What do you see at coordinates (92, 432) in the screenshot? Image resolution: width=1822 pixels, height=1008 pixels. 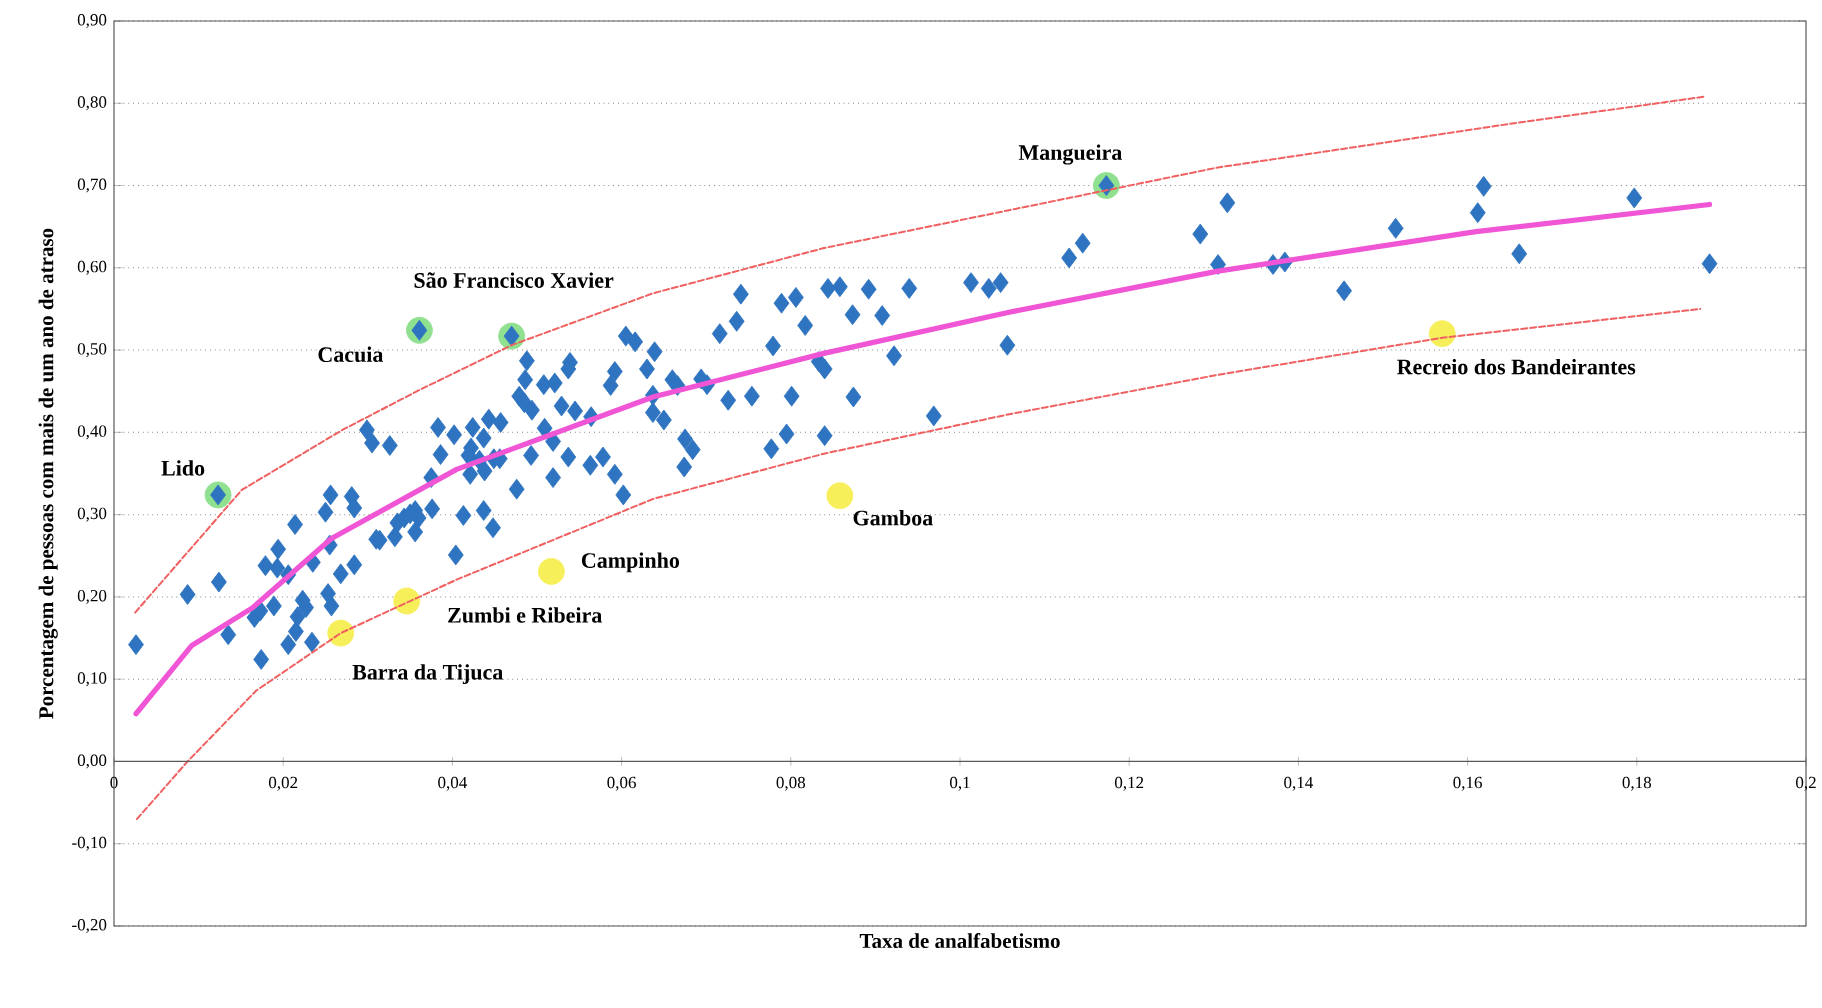 I see `y-tick-label: 0,40` at bounding box center [92, 432].